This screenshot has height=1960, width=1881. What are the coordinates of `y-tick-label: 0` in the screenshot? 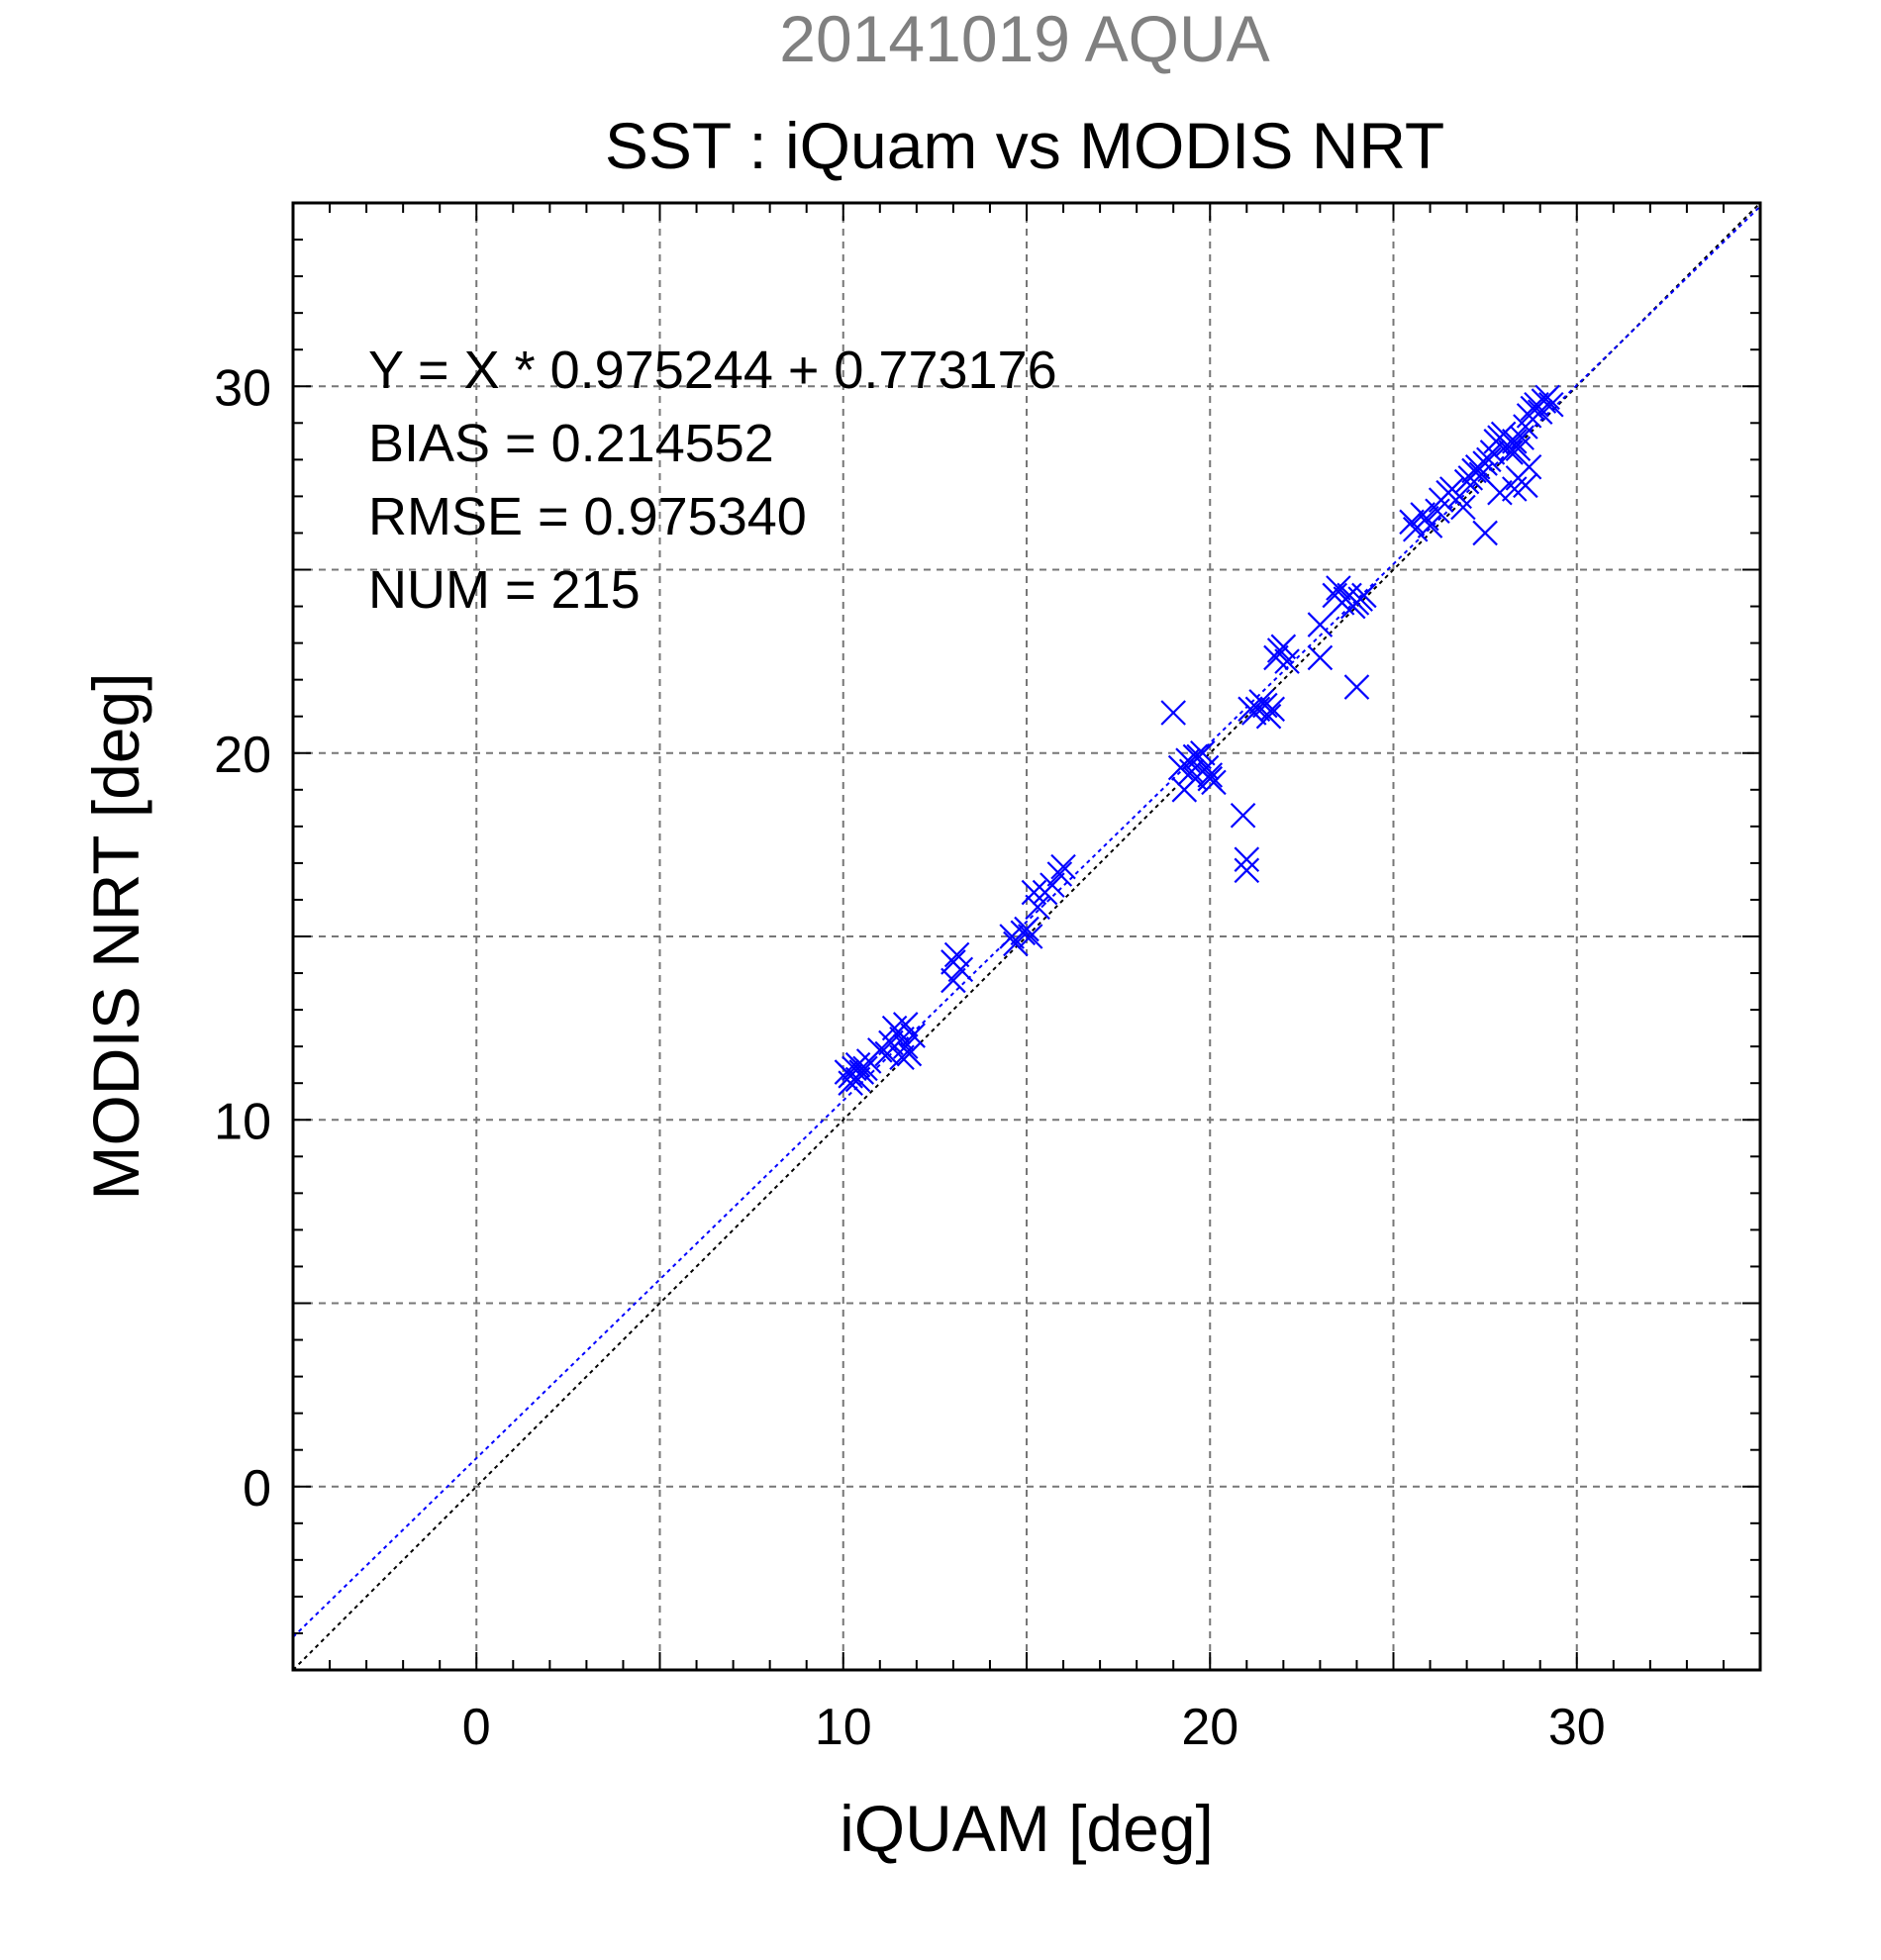 It's located at (257, 1489).